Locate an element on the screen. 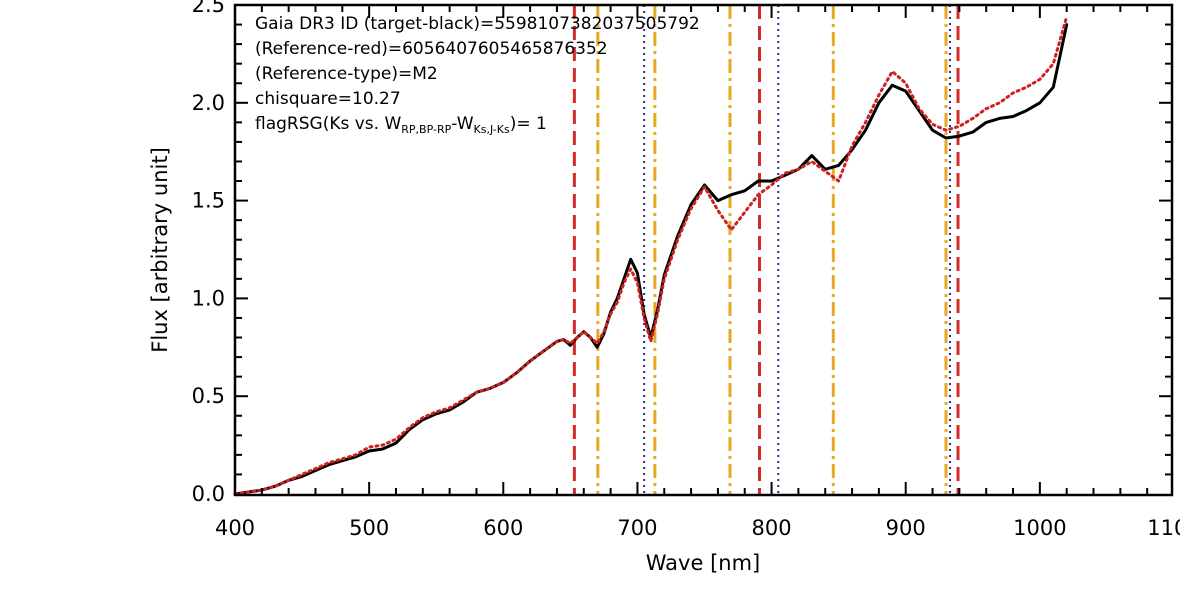 The height and width of the screenshot is (590, 1180). y-tick-label: 1.5 is located at coordinates (208, 201).